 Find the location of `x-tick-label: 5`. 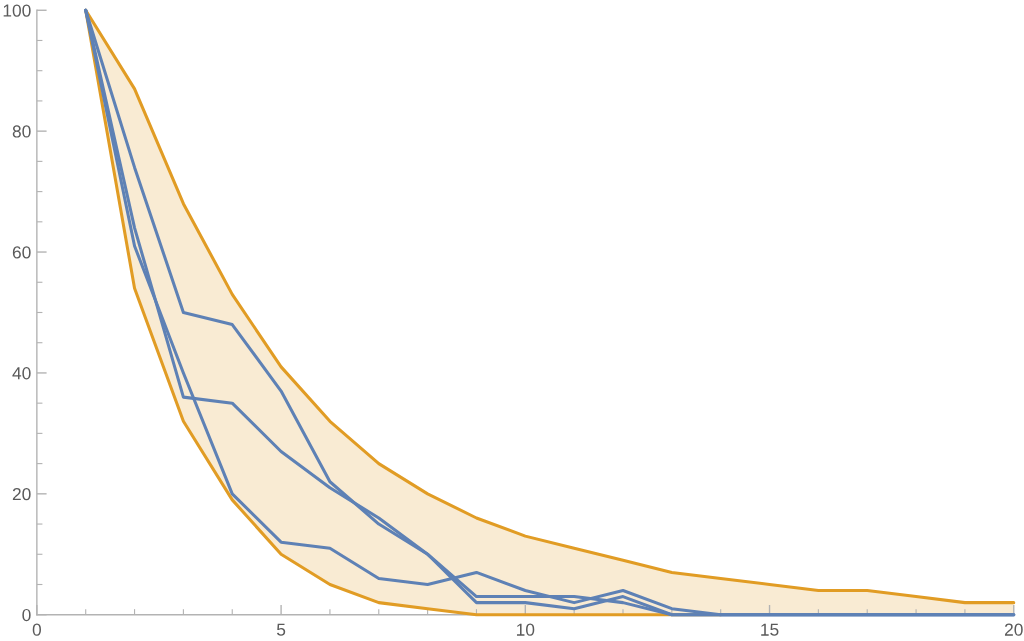

x-tick-label: 5 is located at coordinates (281, 629).